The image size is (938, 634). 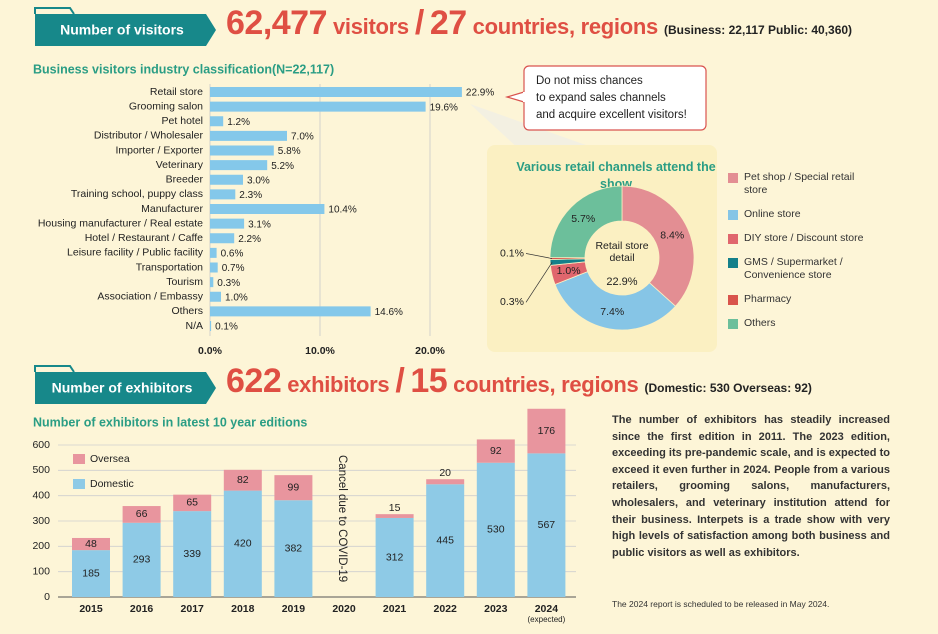 What do you see at coordinates (41, 546) in the screenshot?
I see `y-tick-label: 200` at bounding box center [41, 546].